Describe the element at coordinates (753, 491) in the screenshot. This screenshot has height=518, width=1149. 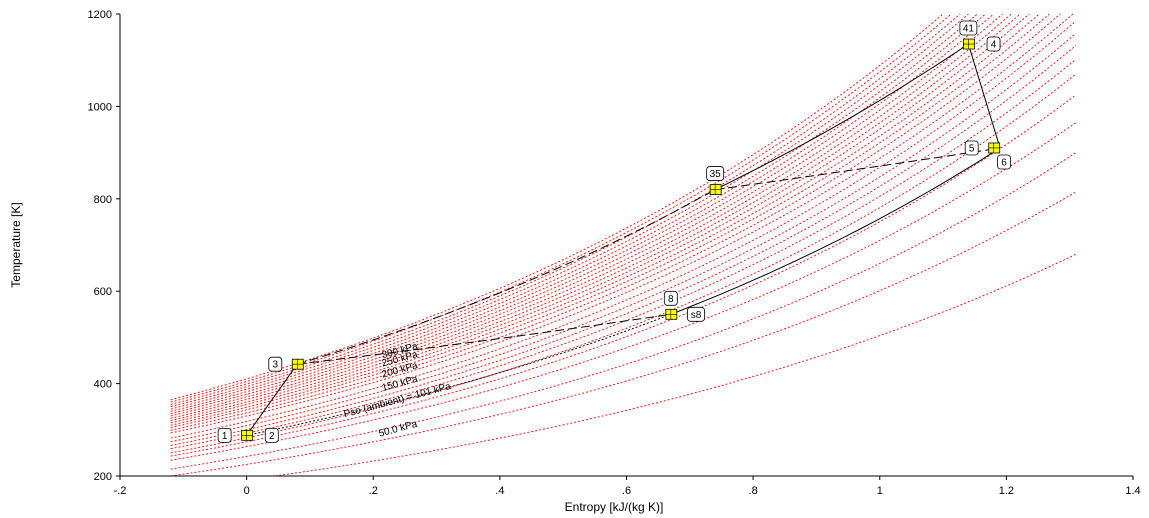
I see `x-tick-label: .8` at that location.